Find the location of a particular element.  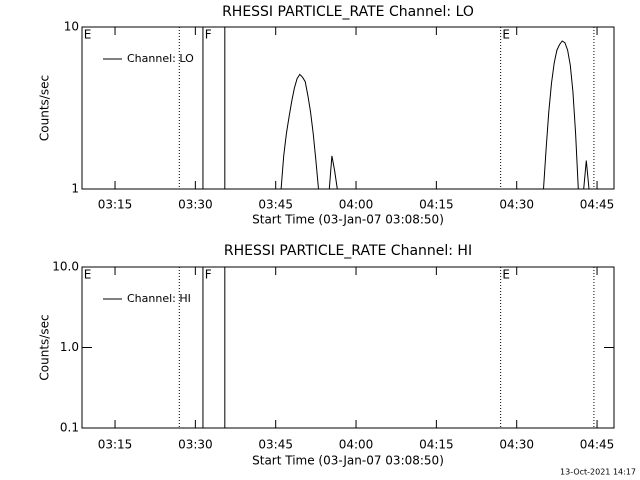

legend-label: Channel: HI is located at coordinates (159, 298).